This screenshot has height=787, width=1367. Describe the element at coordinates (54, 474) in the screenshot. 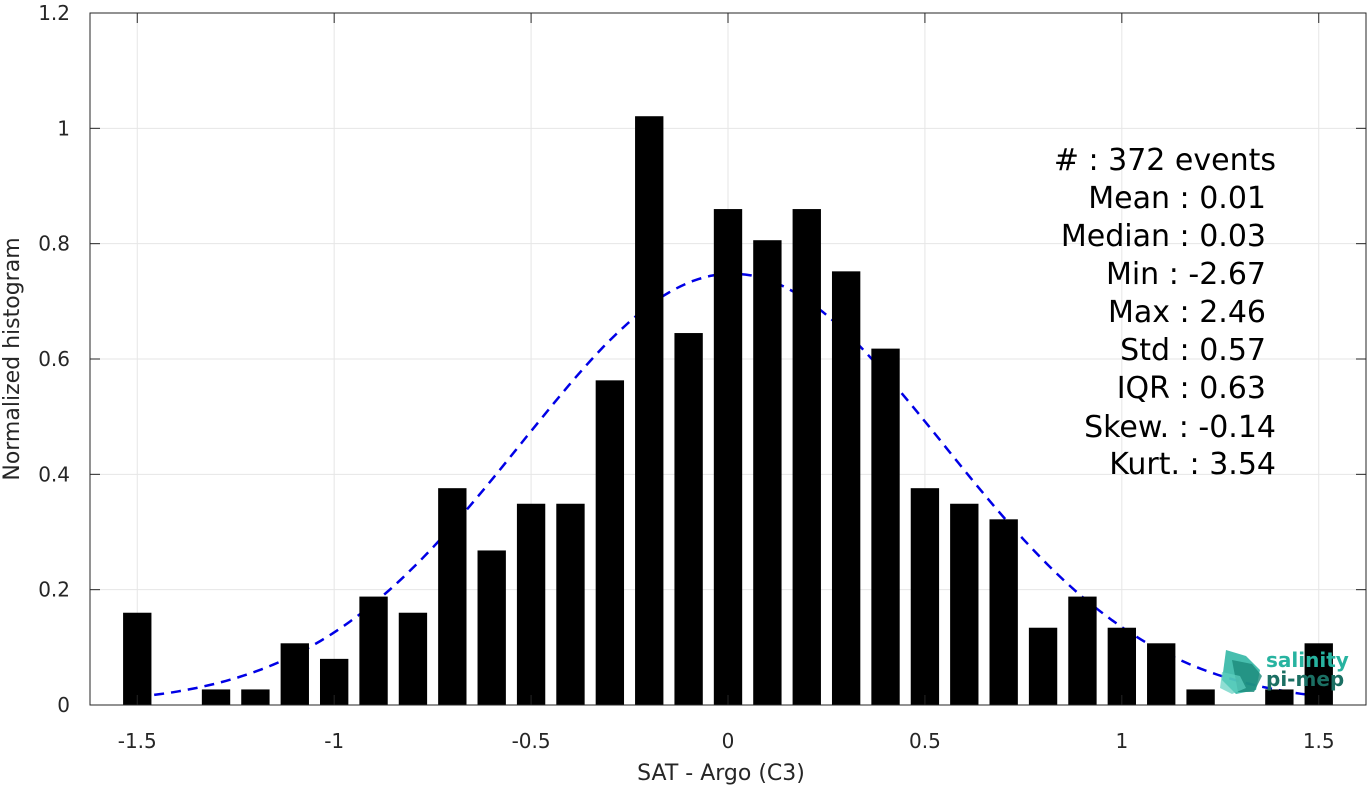

I see `y-tick-label: 0.4` at that location.